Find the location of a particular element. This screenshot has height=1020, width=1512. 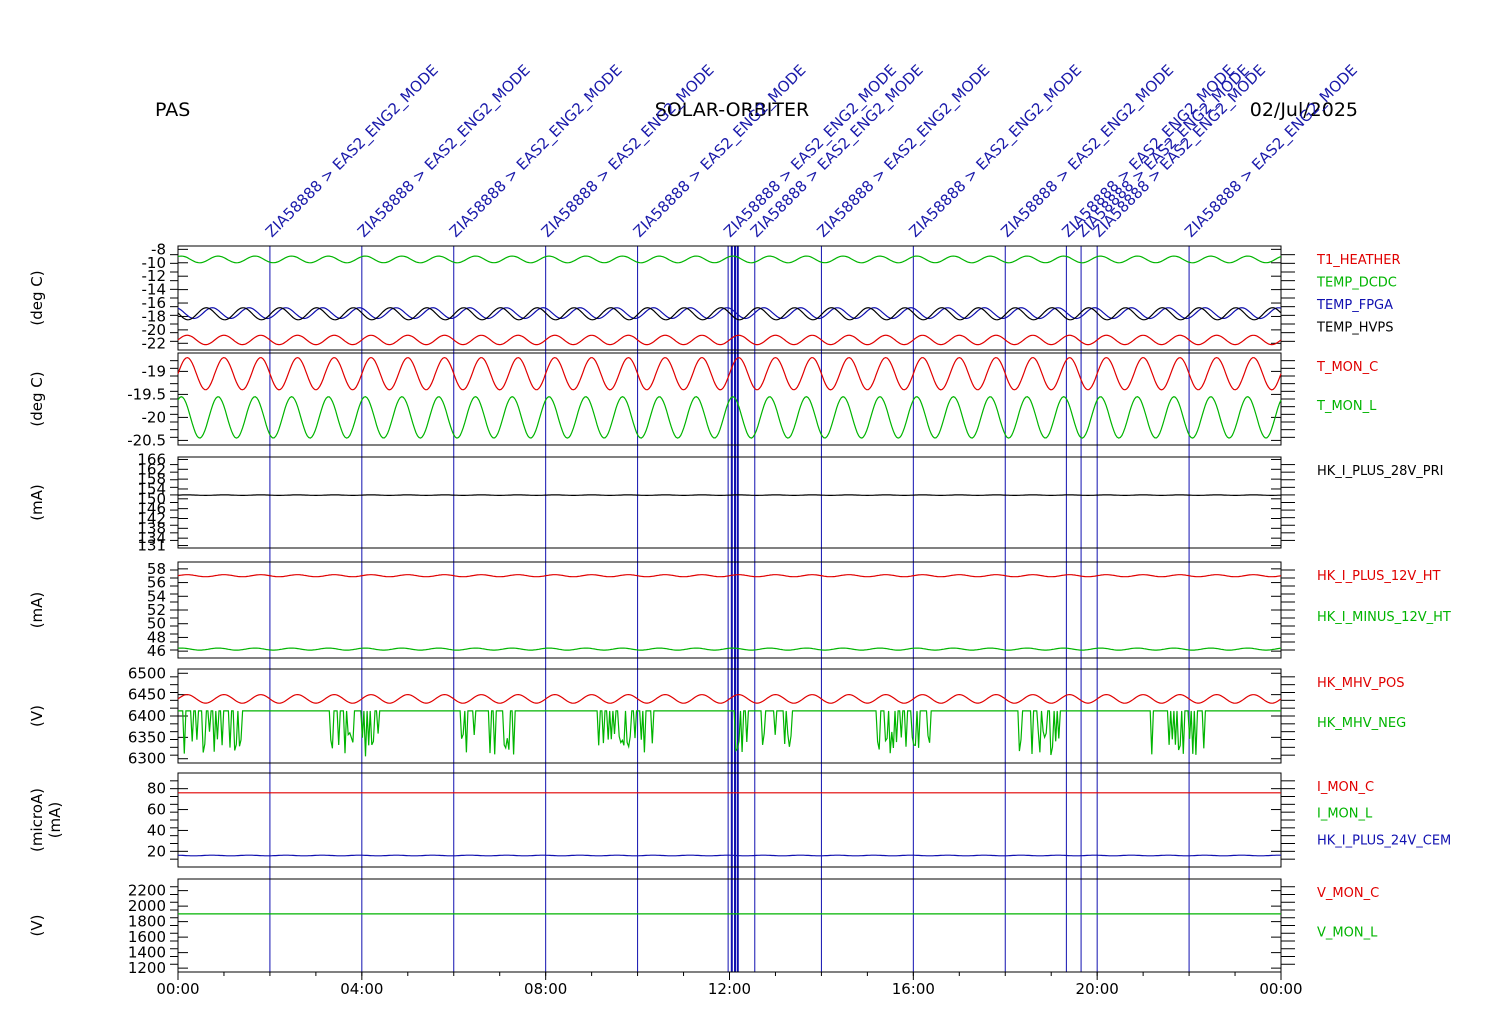

y-tick-label: 6300 is located at coordinates (147, 759).